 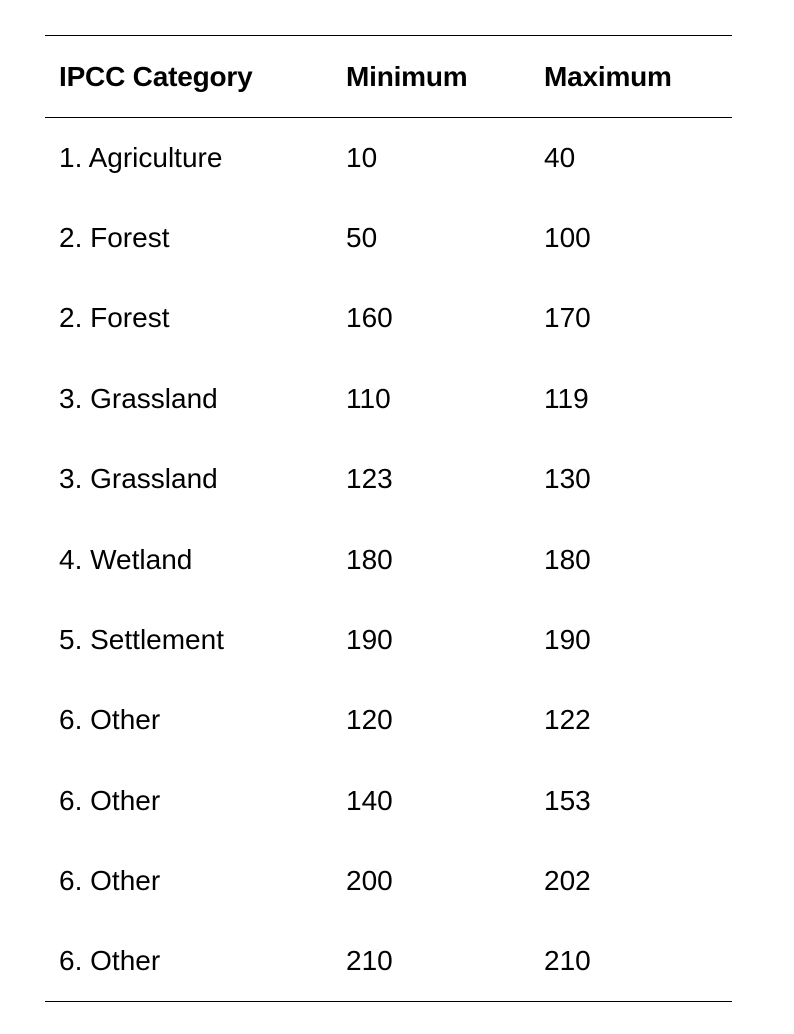 What do you see at coordinates (566, 398) in the screenshot?
I see `cell-maximum: 119` at bounding box center [566, 398].